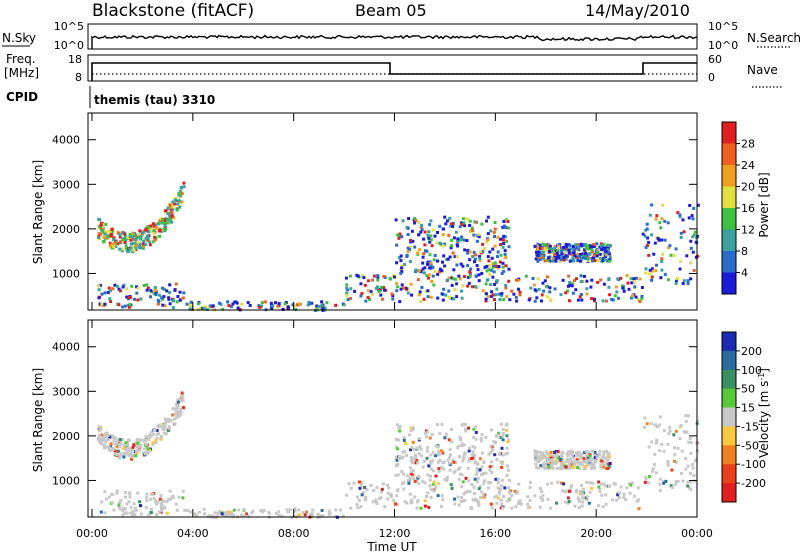 This screenshot has width=800, height=554. Describe the element at coordinates (723, 45) in the screenshot. I see `nsearch-tick-bottom: 10^0` at that location.